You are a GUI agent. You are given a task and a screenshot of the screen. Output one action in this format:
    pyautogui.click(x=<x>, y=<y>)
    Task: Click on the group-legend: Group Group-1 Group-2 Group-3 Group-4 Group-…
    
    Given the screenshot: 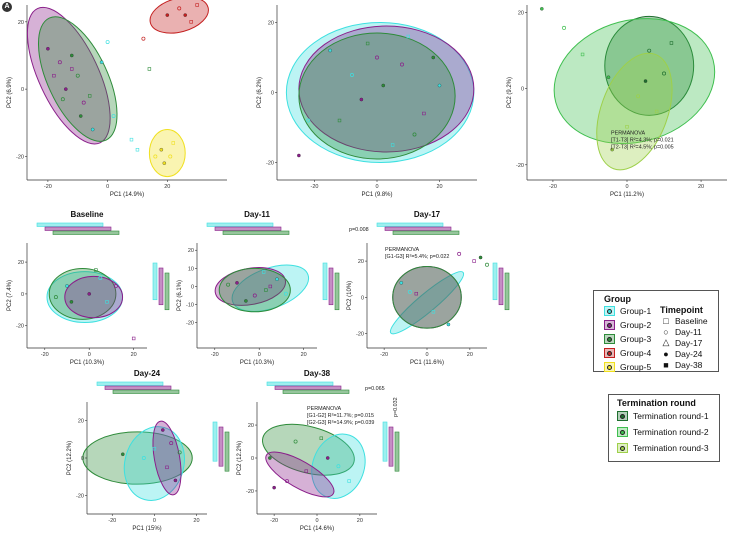 What is the action you would take?
    pyautogui.click(x=627, y=334)
    